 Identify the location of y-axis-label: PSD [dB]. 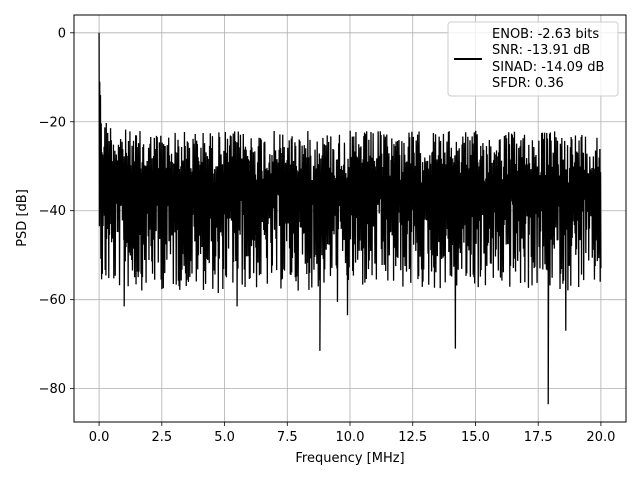
(22, 218).